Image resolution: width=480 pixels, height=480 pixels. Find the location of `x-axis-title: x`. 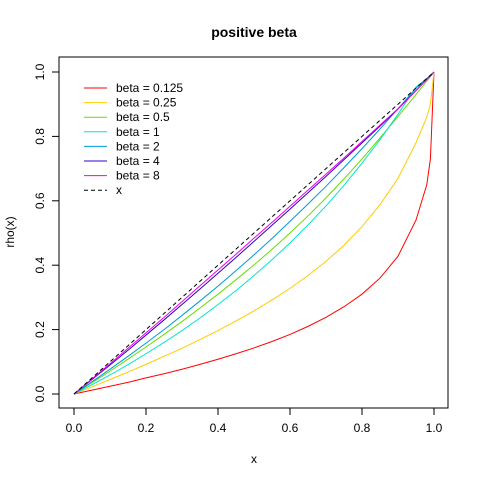

x-axis-title: x is located at coordinates (254, 459).